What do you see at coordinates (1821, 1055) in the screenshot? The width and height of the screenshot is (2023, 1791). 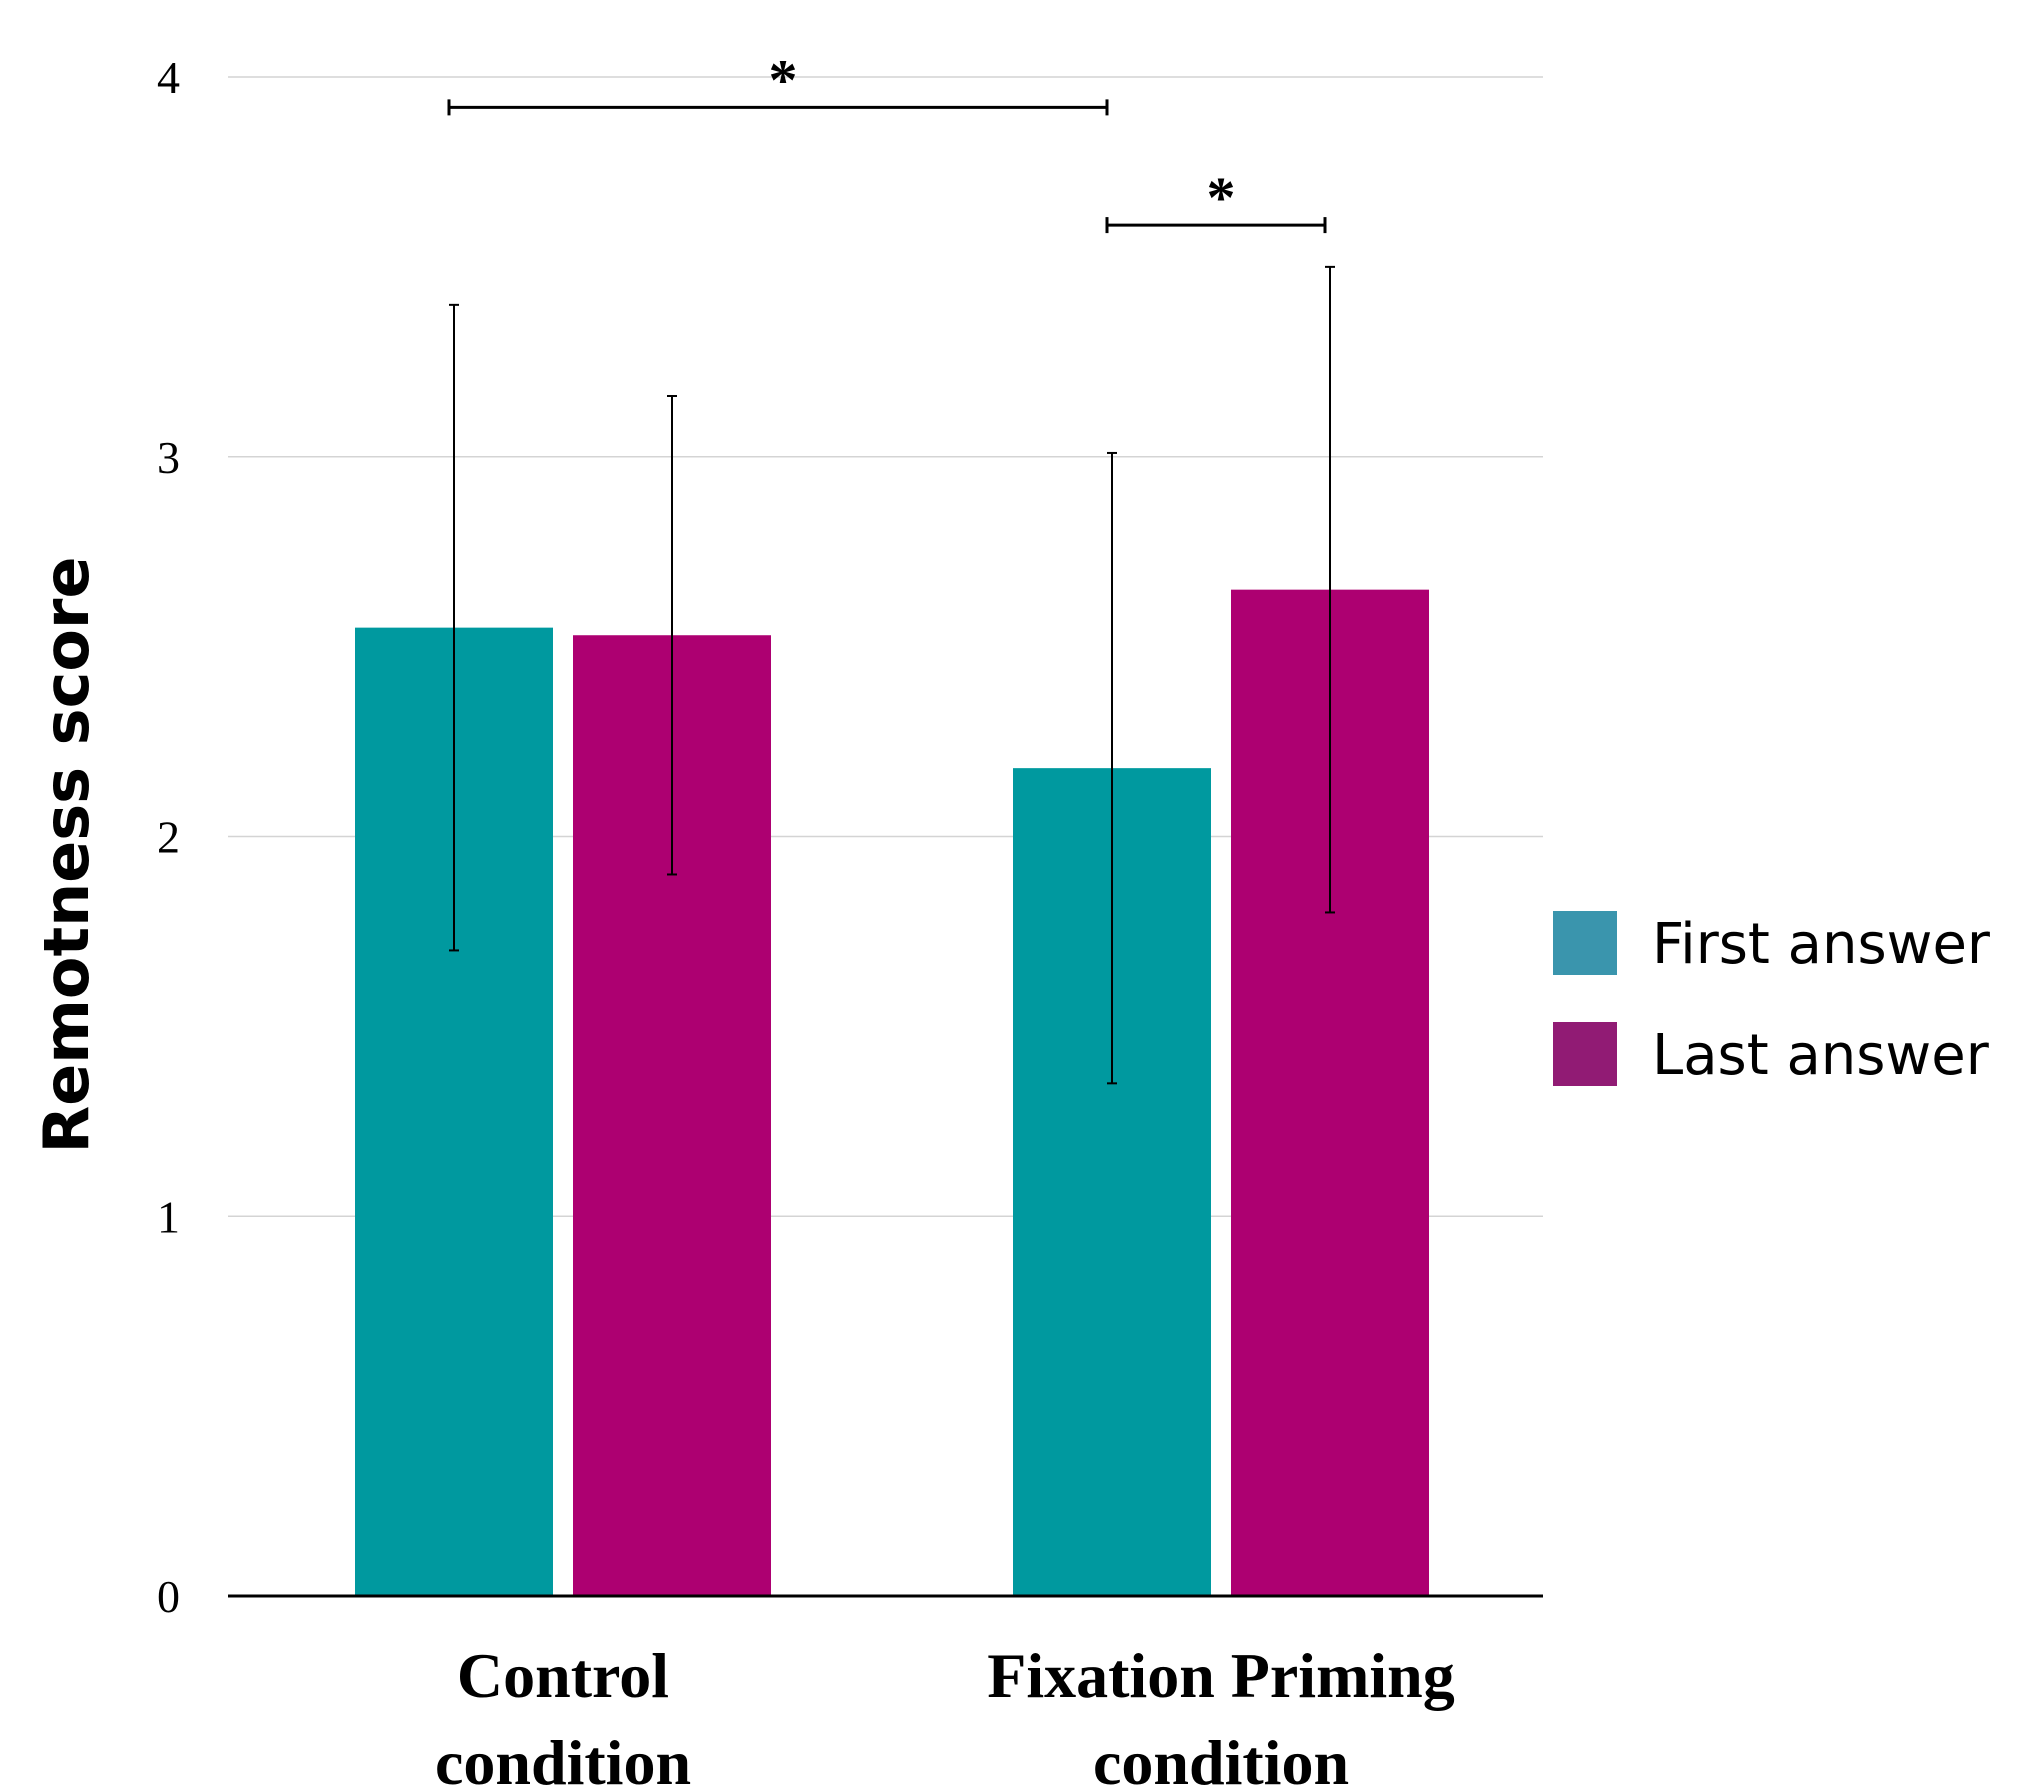 I see `legend-label: Last answer` at bounding box center [1821, 1055].